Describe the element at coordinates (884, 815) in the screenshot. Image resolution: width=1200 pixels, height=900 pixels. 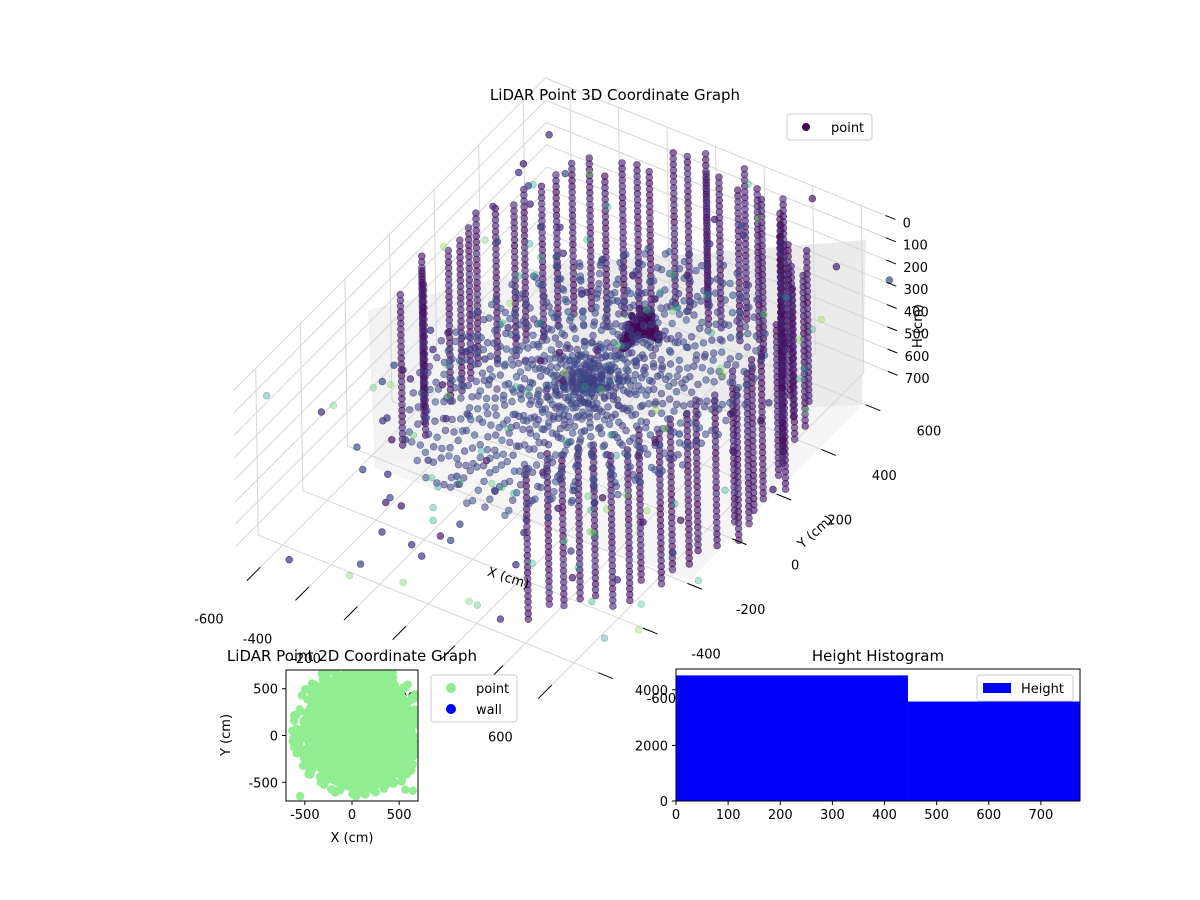
I see `x-tick-label-hist: 400` at that location.